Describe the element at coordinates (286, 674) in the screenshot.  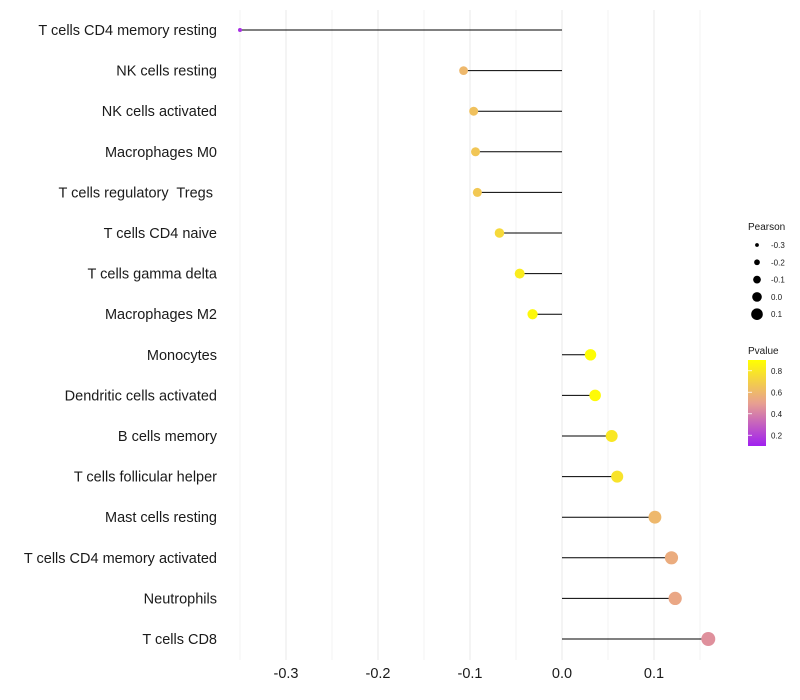
I see `x-tick-label: -0.3` at that location.